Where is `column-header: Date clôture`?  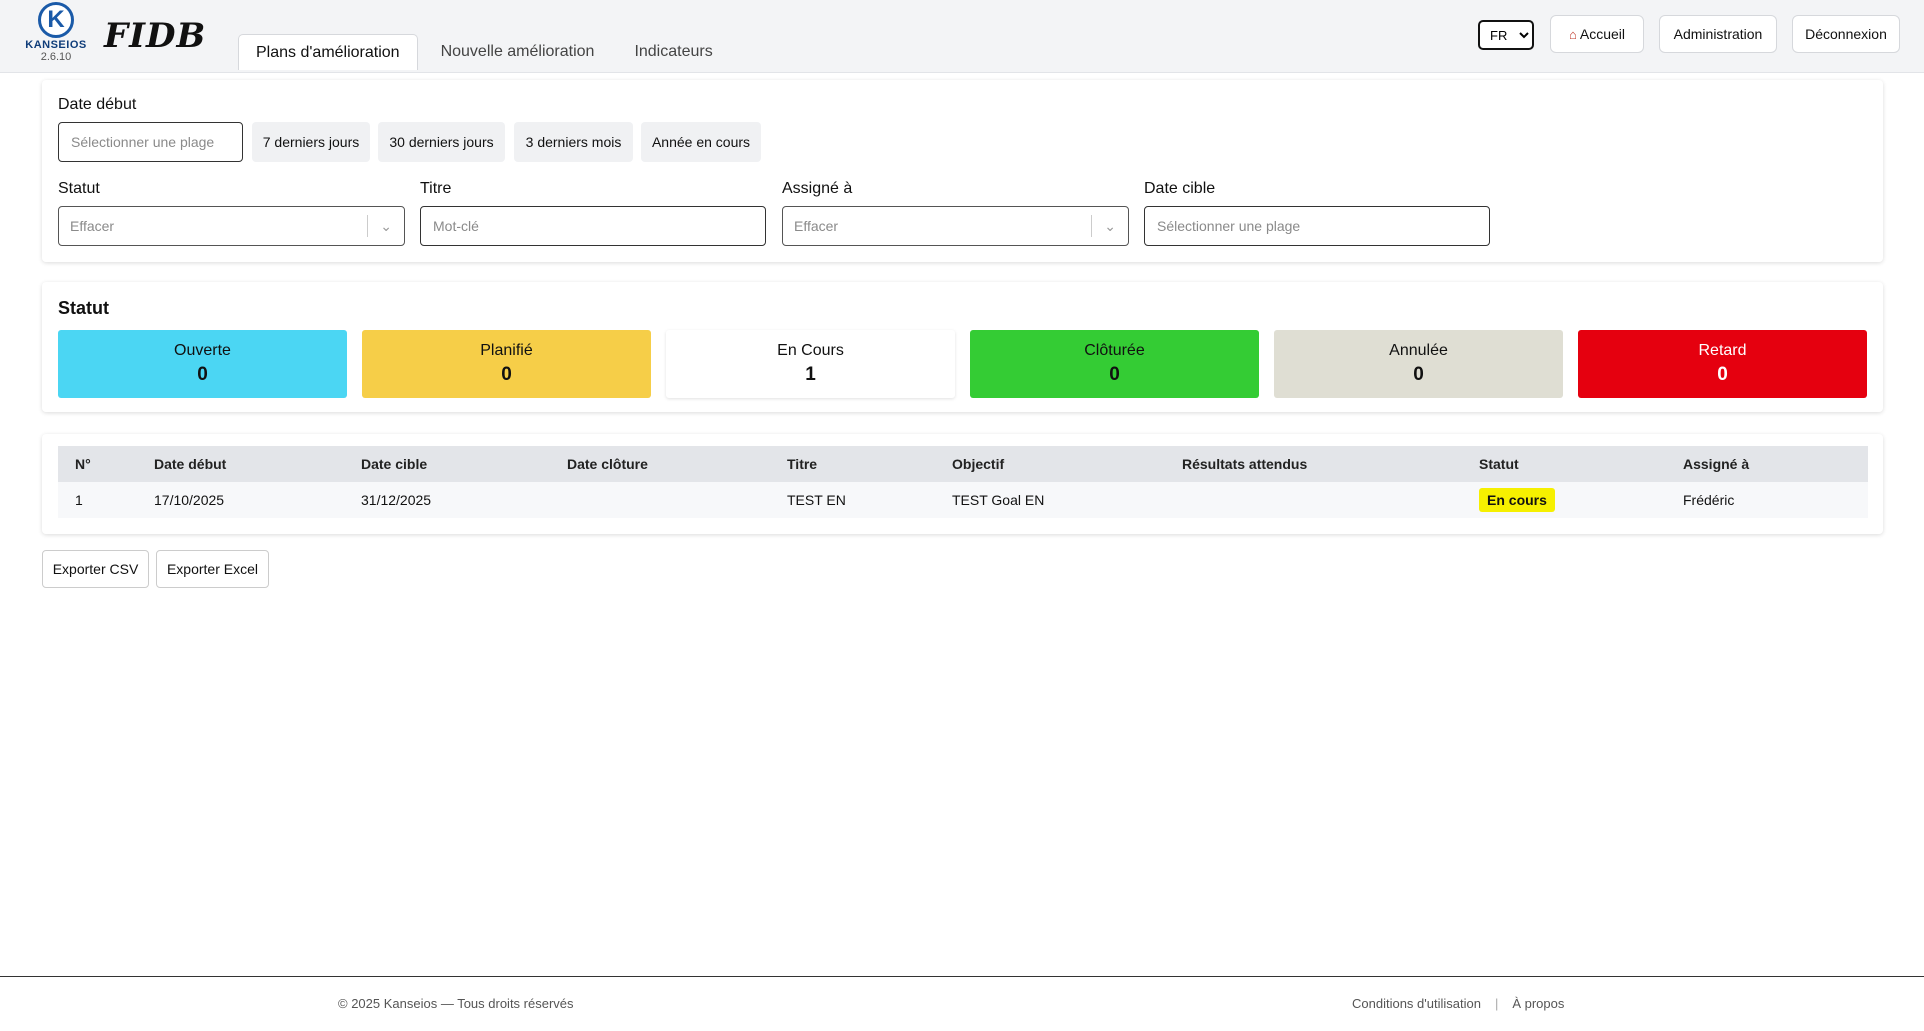
column-header: Date clôture is located at coordinates (677, 464).